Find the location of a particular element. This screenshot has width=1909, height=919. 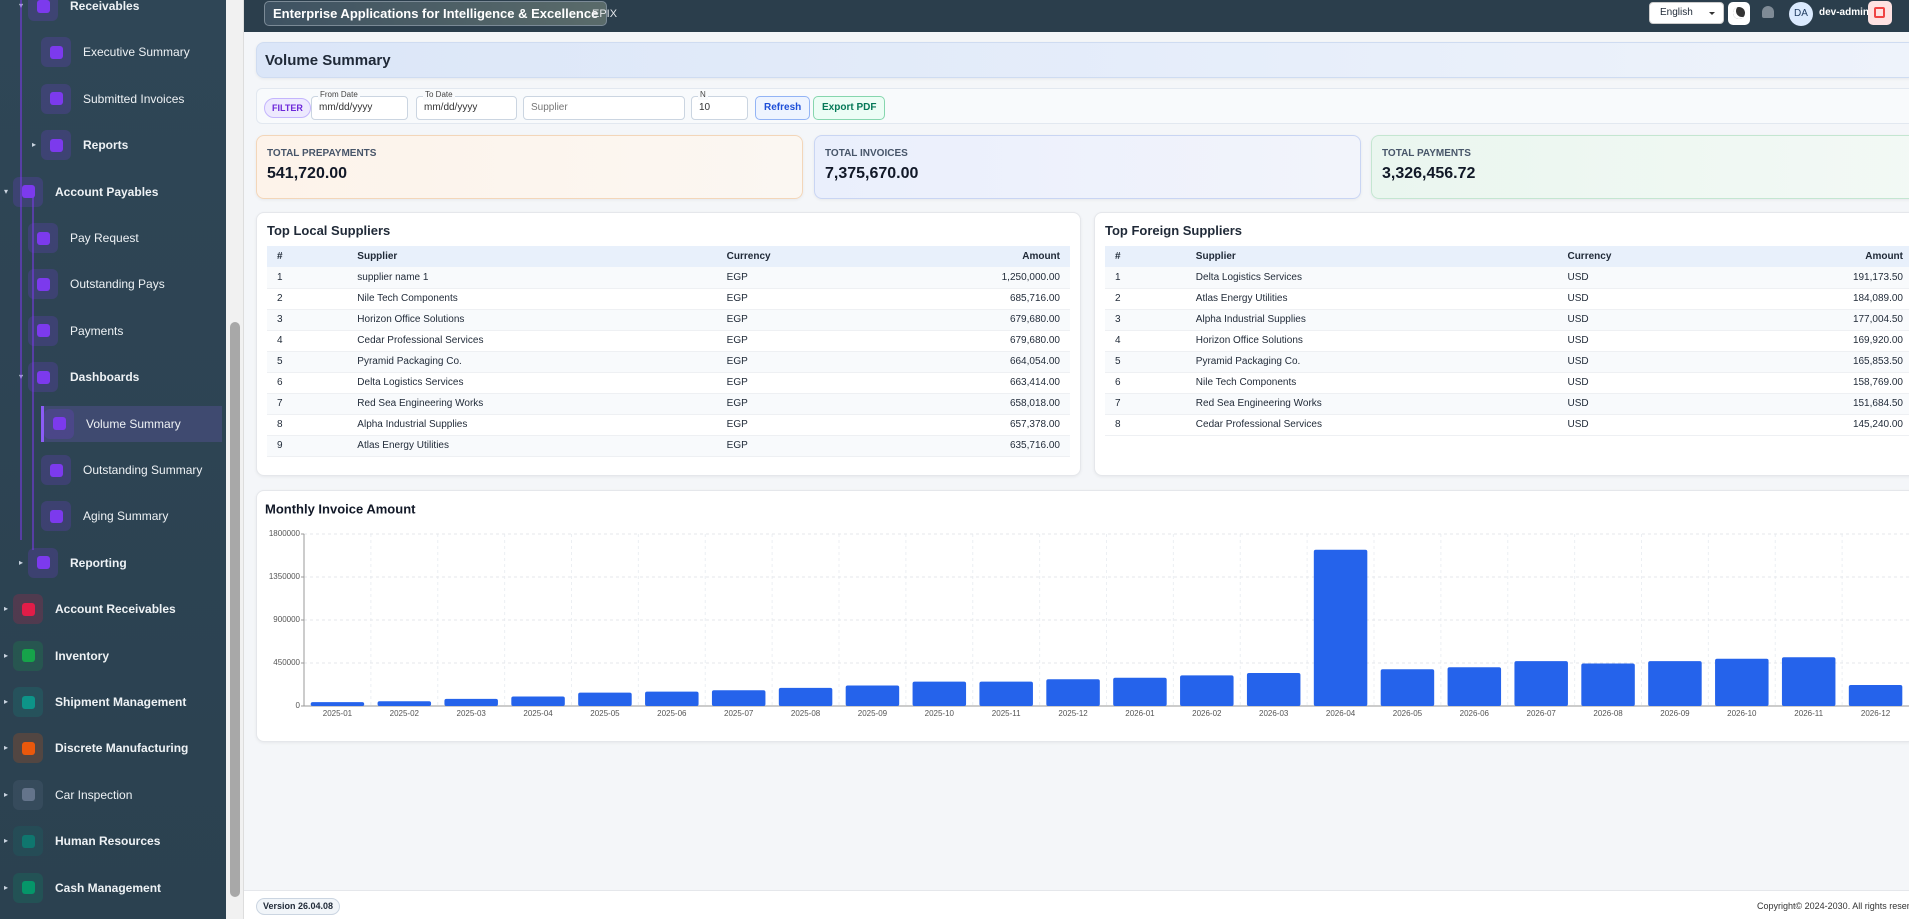

sidebar-item: Inventory is located at coordinates (117, 656).